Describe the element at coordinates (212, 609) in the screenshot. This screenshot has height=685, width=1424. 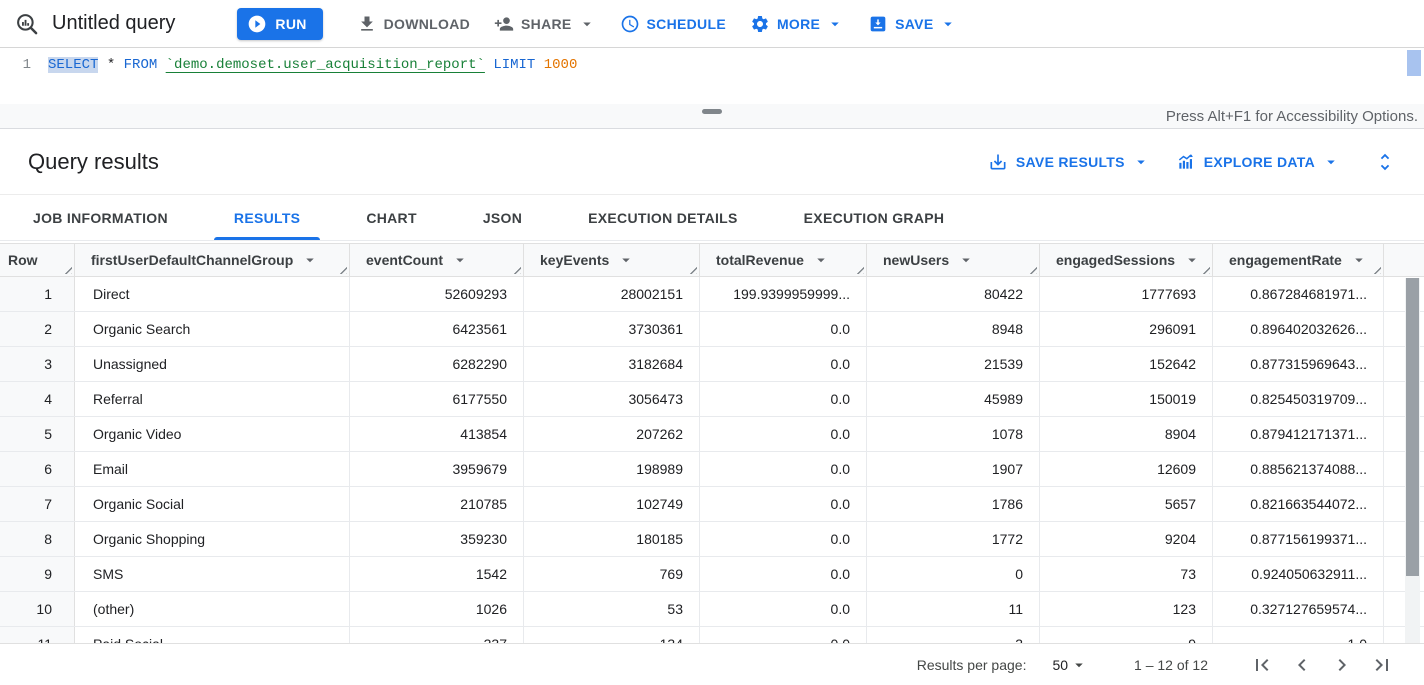
I see `table-cell-firstUserDefaultChannelGroup: (other)` at that location.